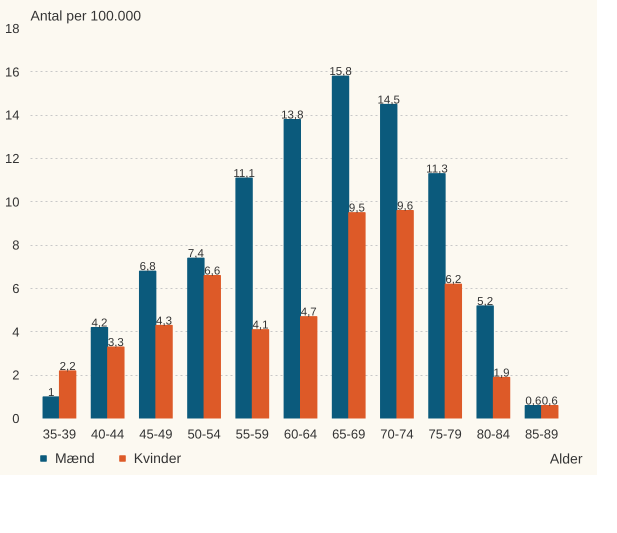 This screenshot has width=617, height=533. Describe the element at coordinates (204, 434) in the screenshot. I see `x-tick-label: 50-54` at that location.